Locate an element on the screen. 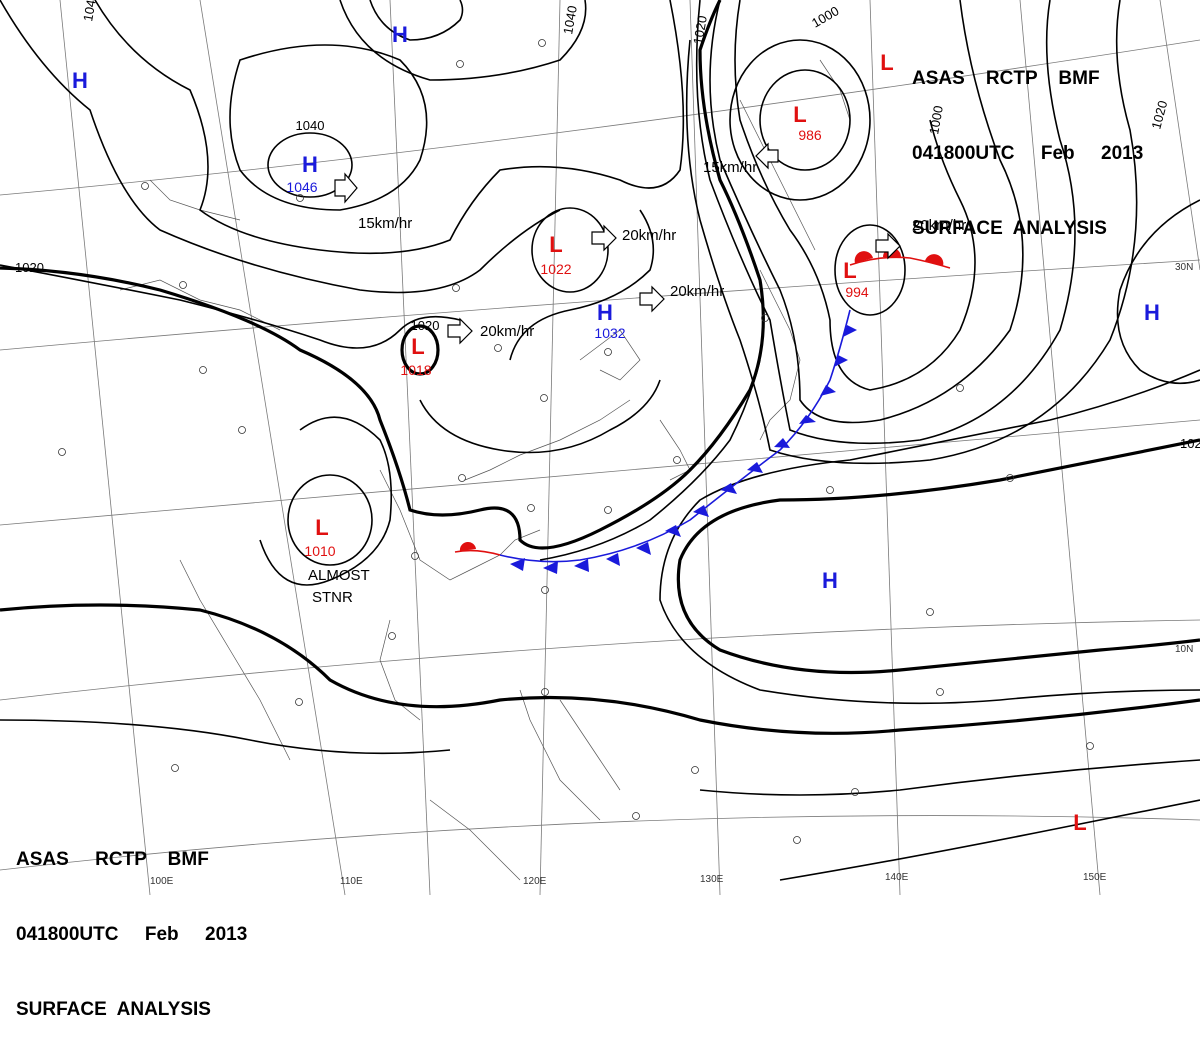 Image resolution: width=1200 pixels, height=1047 pixels. isobar-broad is located at coordinates (280, 146).